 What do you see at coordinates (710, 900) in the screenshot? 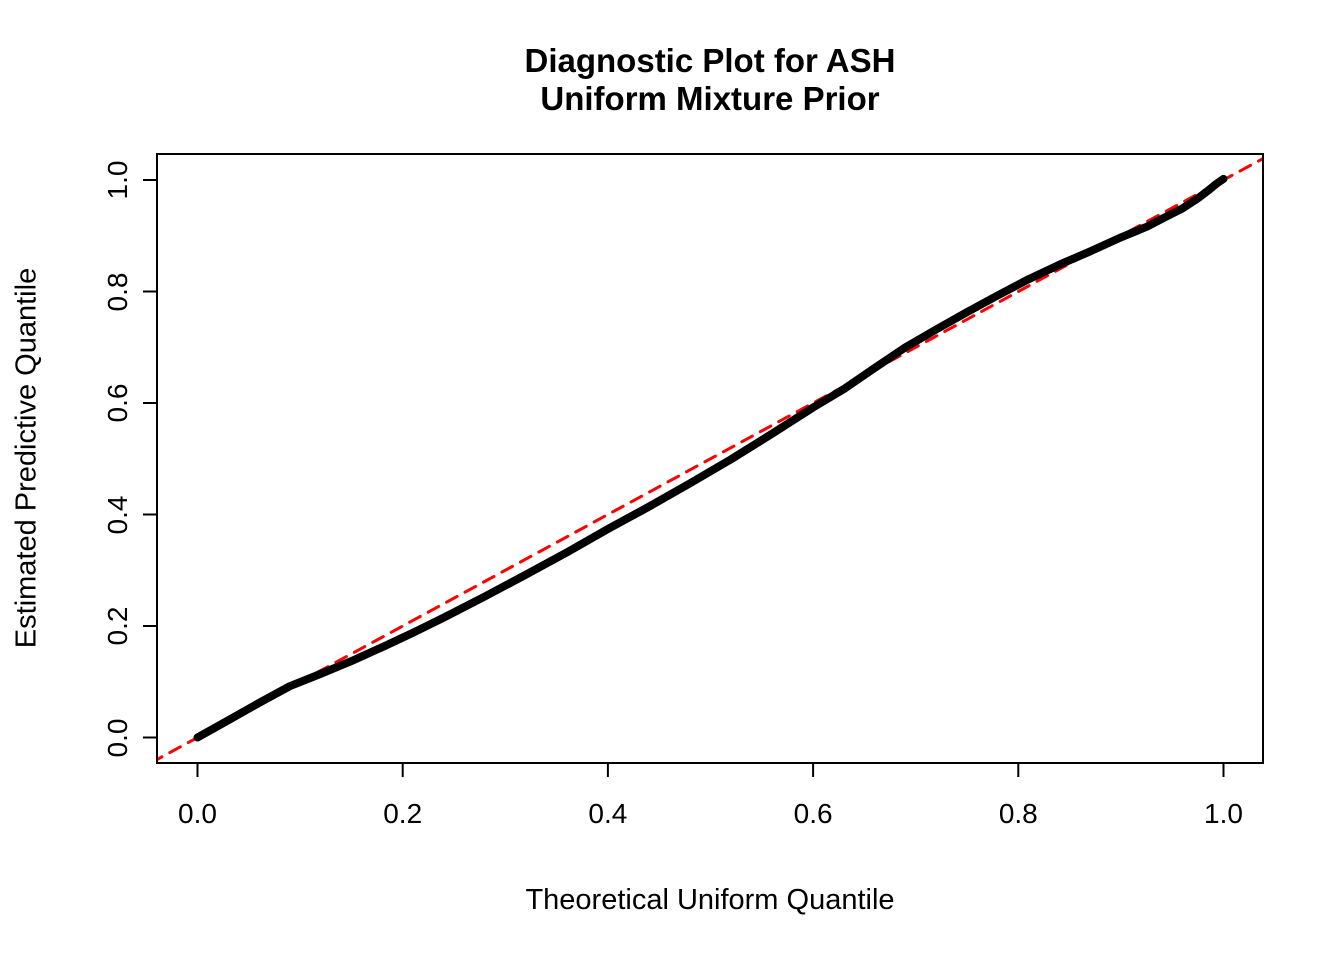
I see `x-axis-label: Theoretical Uniform Quantile` at bounding box center [710, 900].